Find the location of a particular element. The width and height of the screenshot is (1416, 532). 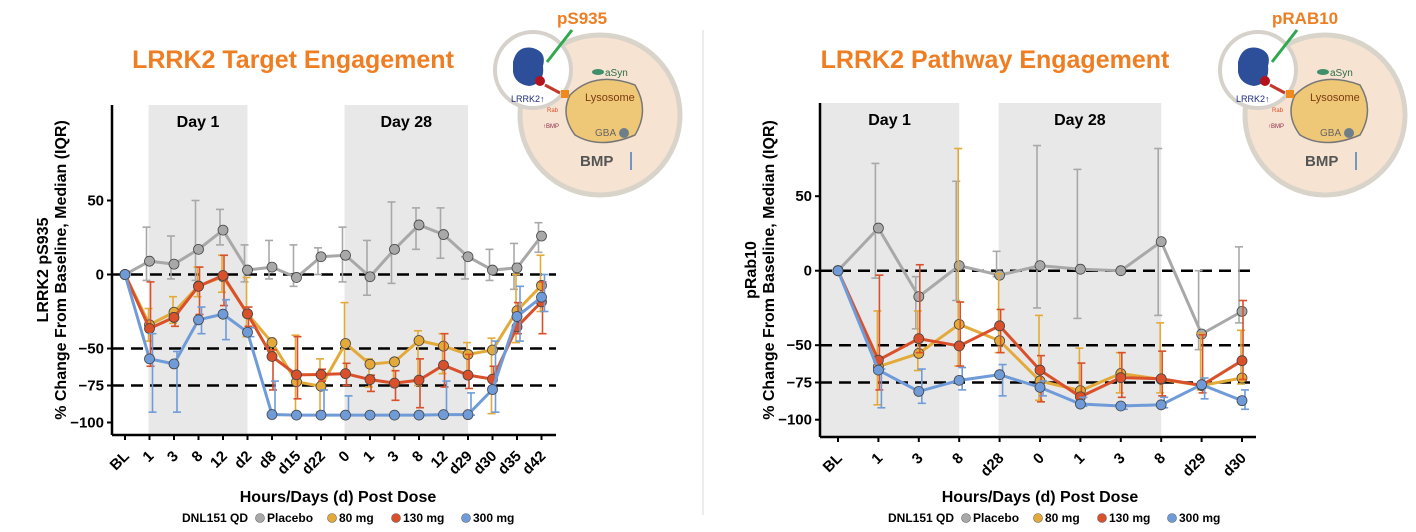

x-tick-label: d15 is located at coordinates (289, 463).